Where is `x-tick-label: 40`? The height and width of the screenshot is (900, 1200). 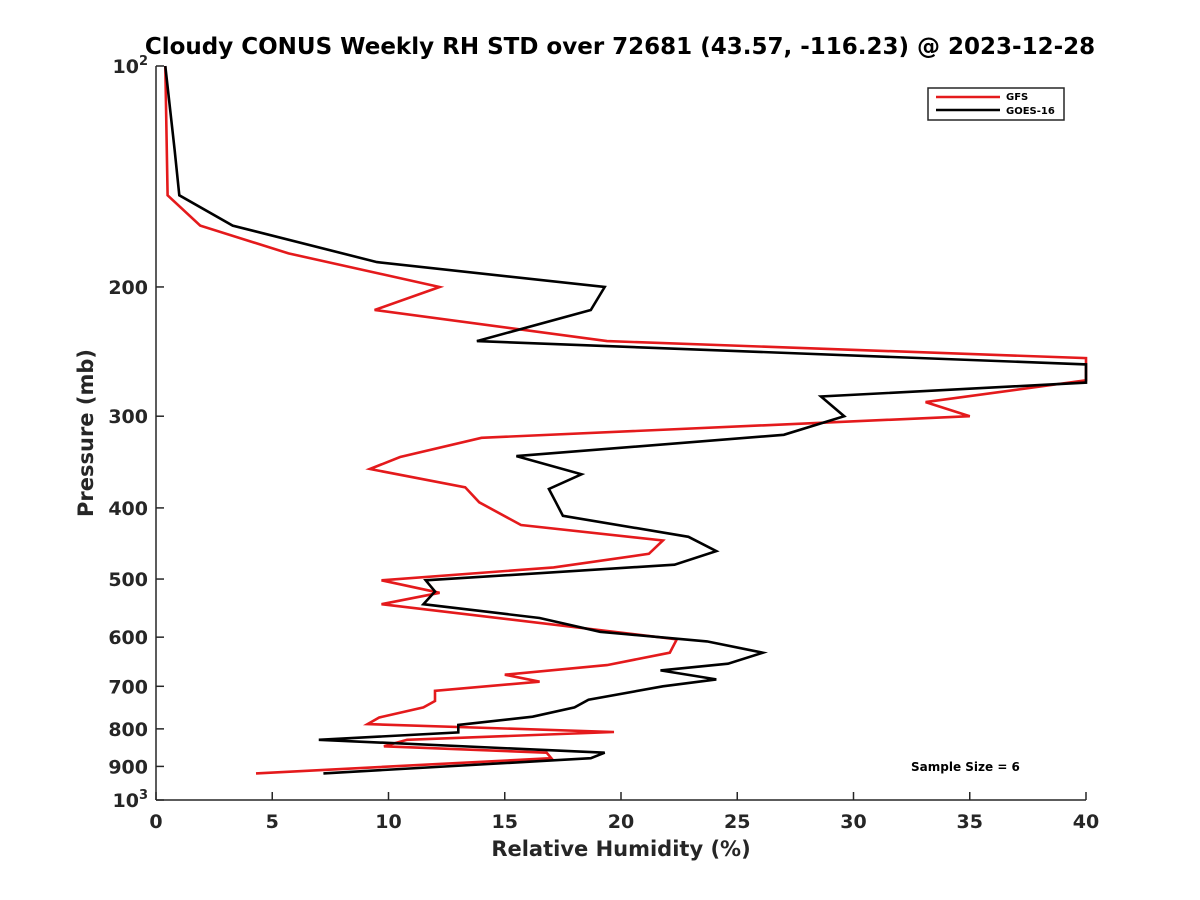
x-tick-label: 40 is located at coordinates (1086, 822).